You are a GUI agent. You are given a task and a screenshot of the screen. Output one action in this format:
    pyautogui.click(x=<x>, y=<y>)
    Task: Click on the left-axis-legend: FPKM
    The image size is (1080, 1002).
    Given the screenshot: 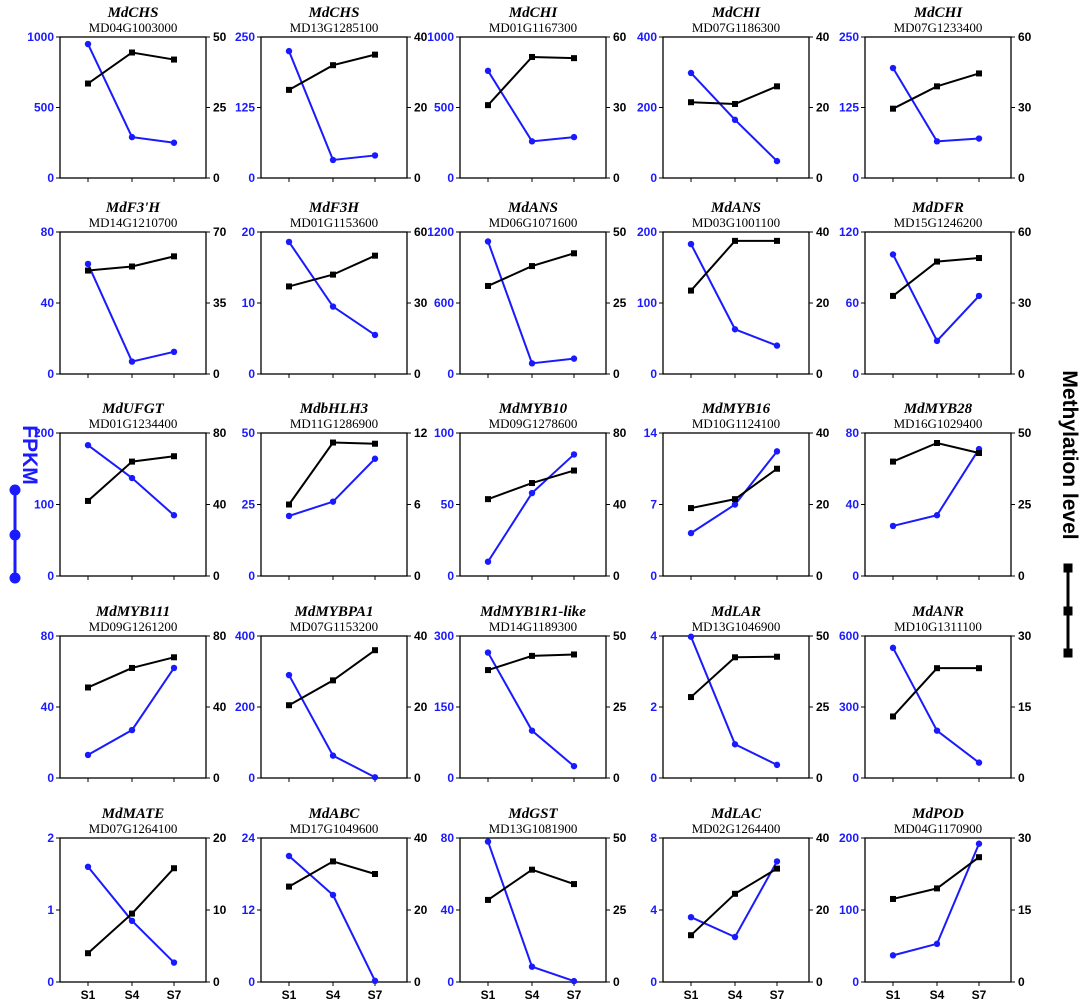 What is the action you would take?
    pyautogui.click(x=25, y=504)
    